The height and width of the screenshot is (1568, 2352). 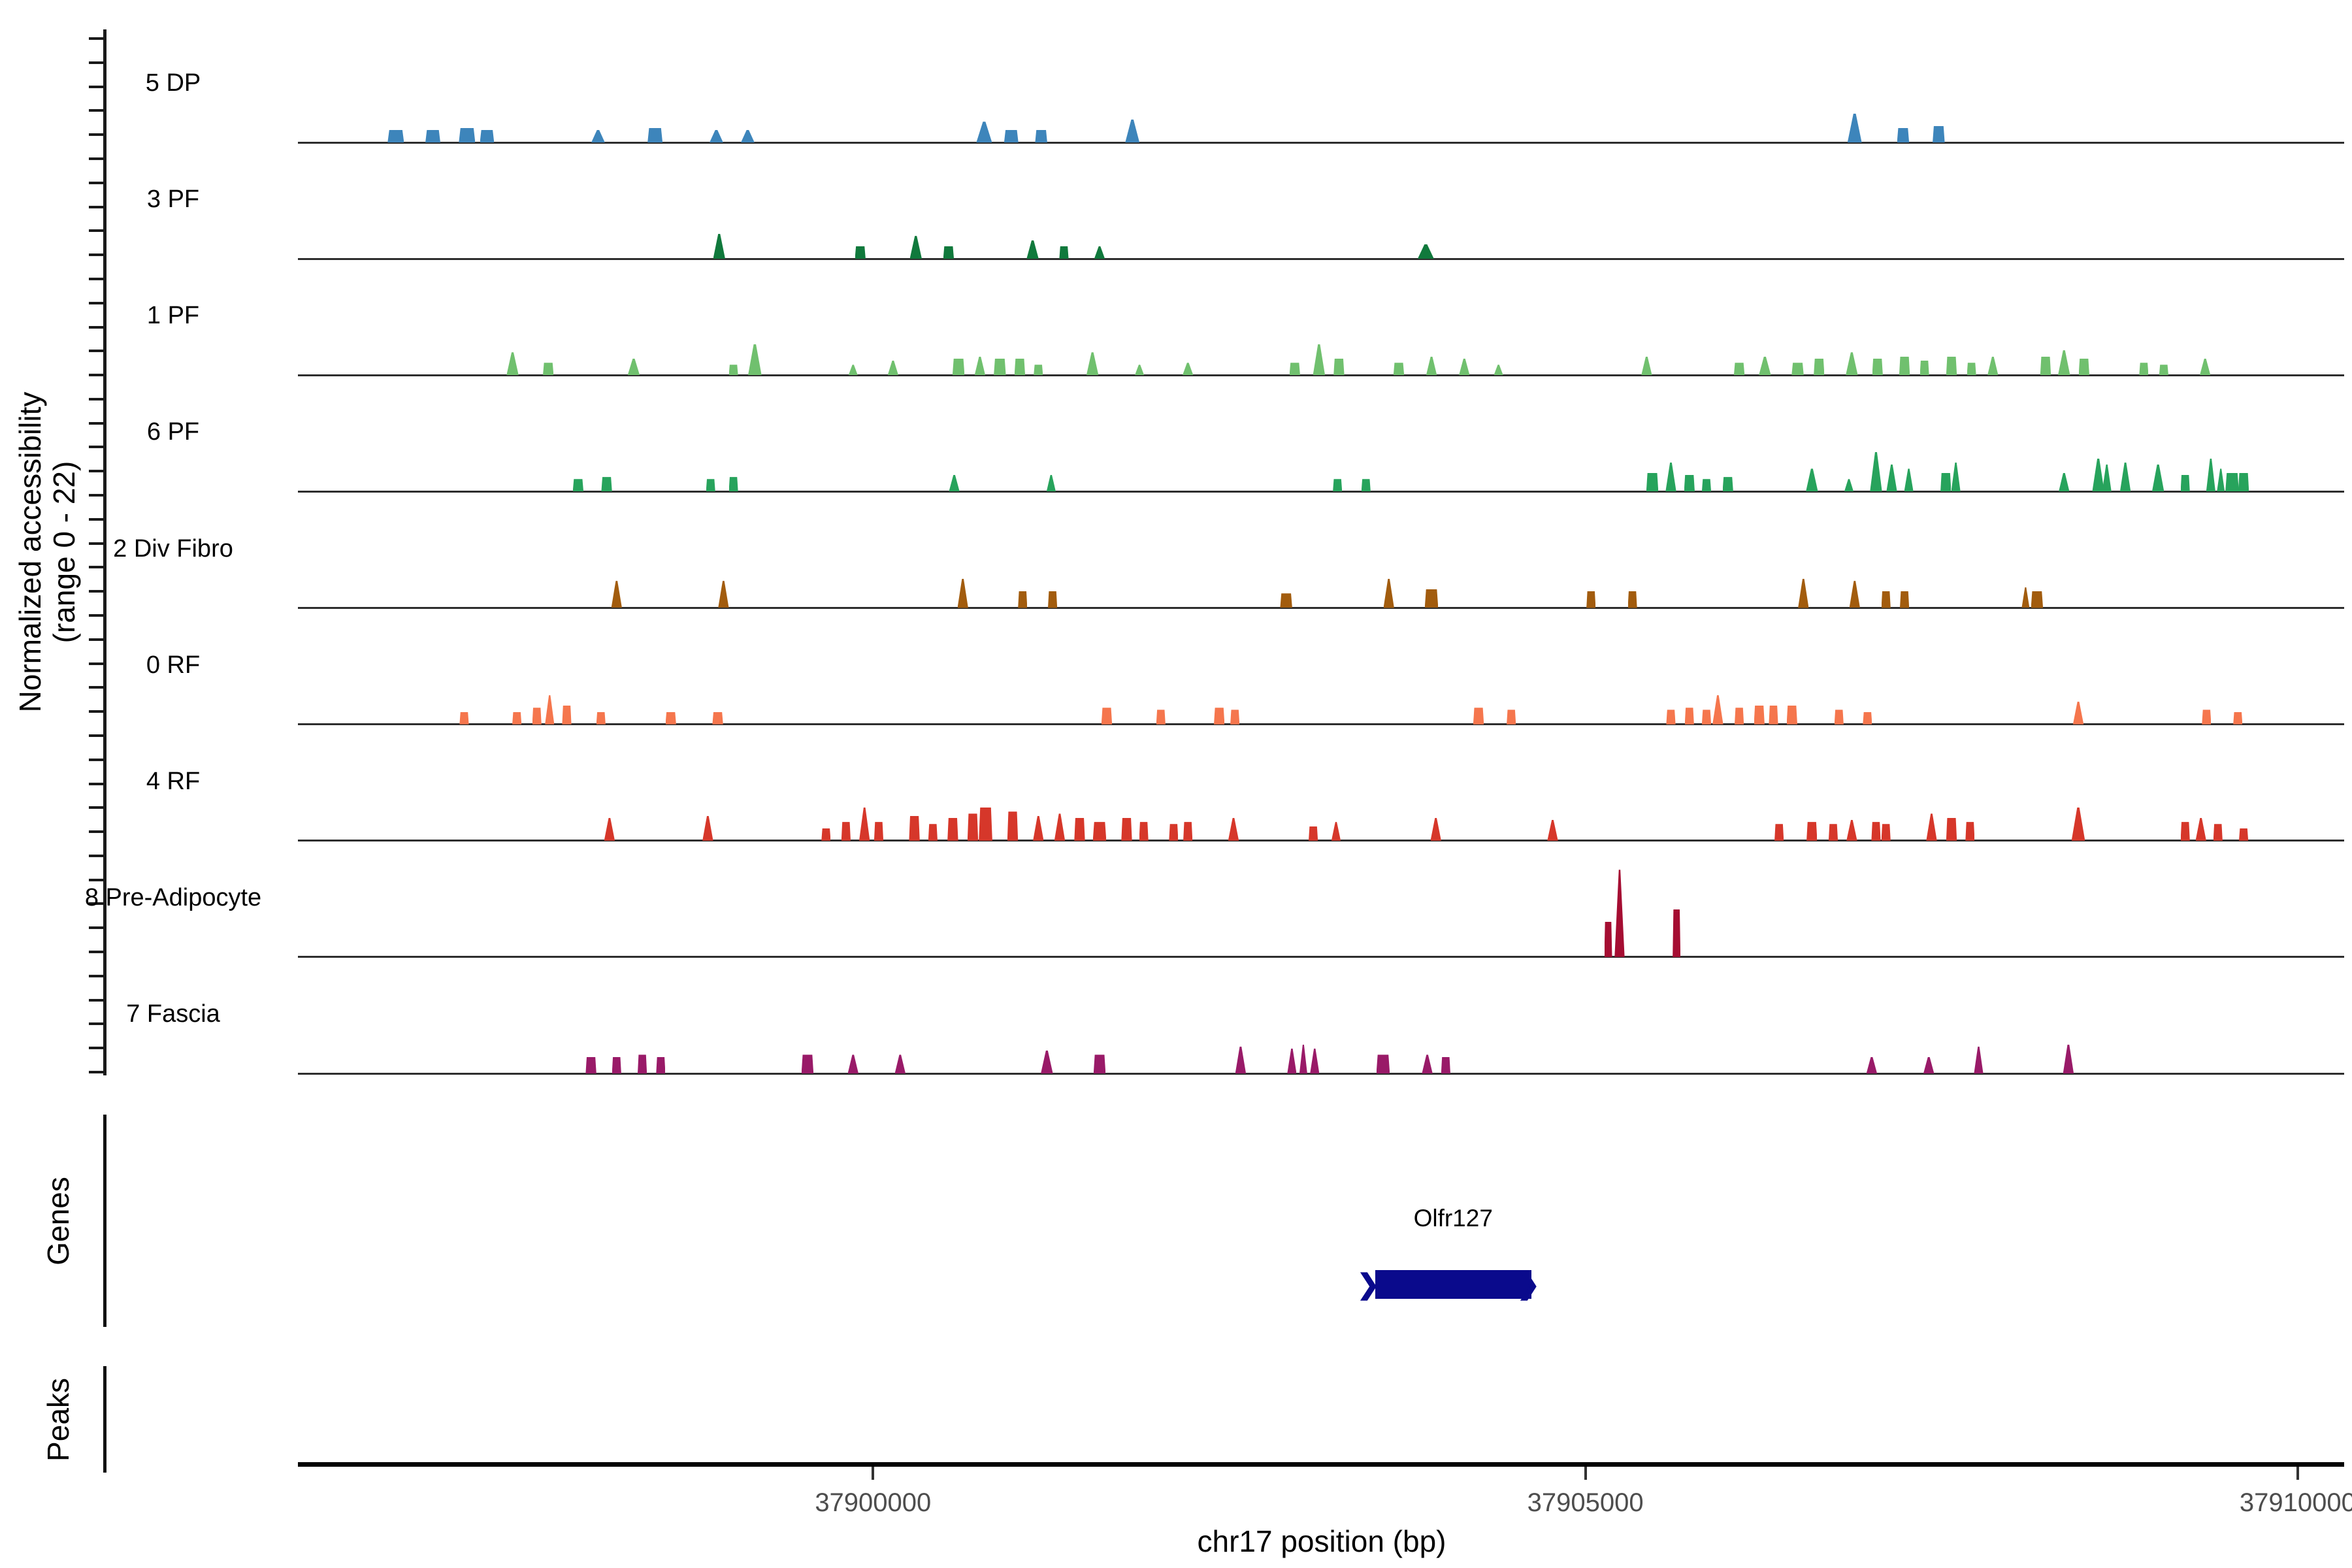 I want to click on track-label-8-pre-adipocyte: 8 Pre-Adipocyte, so click(x=173, y=897).